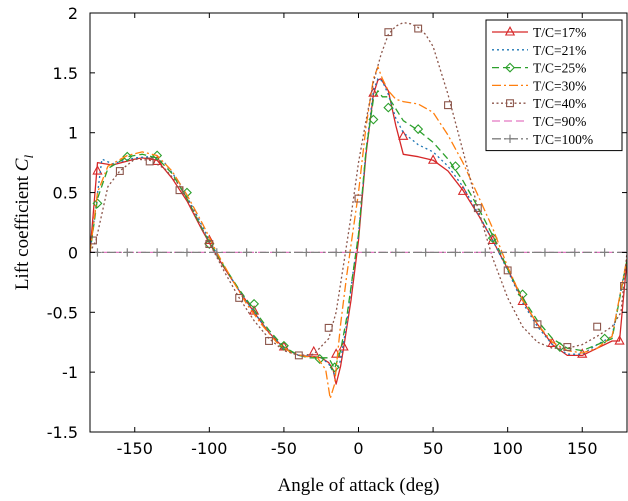 This screenshot has width=628, height=501. What do you see at coordinates (73, 13) in the screenshot?
I see `y-tick-label: 2` at bounding box center [73, 13].